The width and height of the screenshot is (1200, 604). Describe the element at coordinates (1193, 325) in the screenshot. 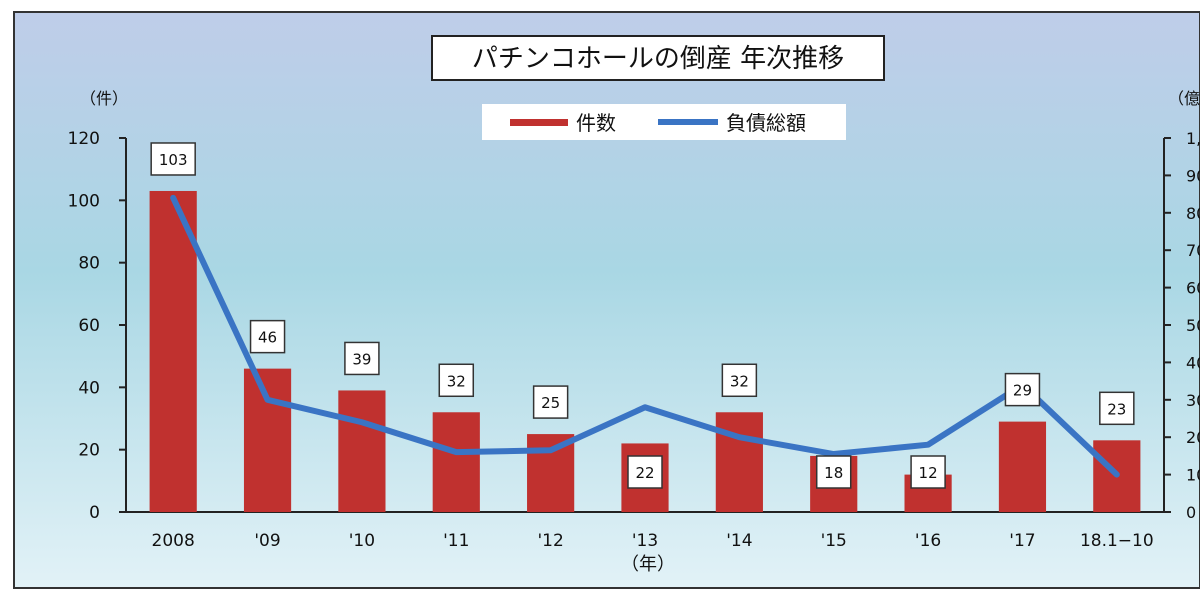

I see `y2-tick-label: 500` at that location.